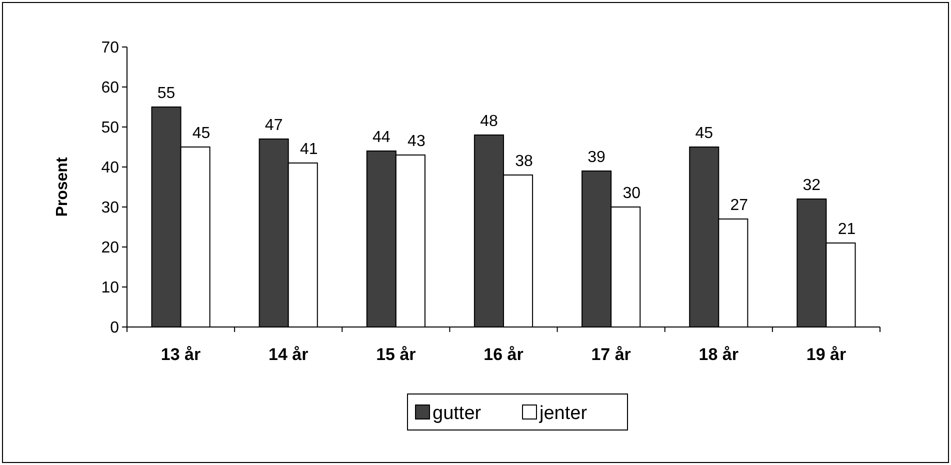  Describe the element at coordinates (110, 248) in the screenshot. I see `y-tick-label: 20` at that location.